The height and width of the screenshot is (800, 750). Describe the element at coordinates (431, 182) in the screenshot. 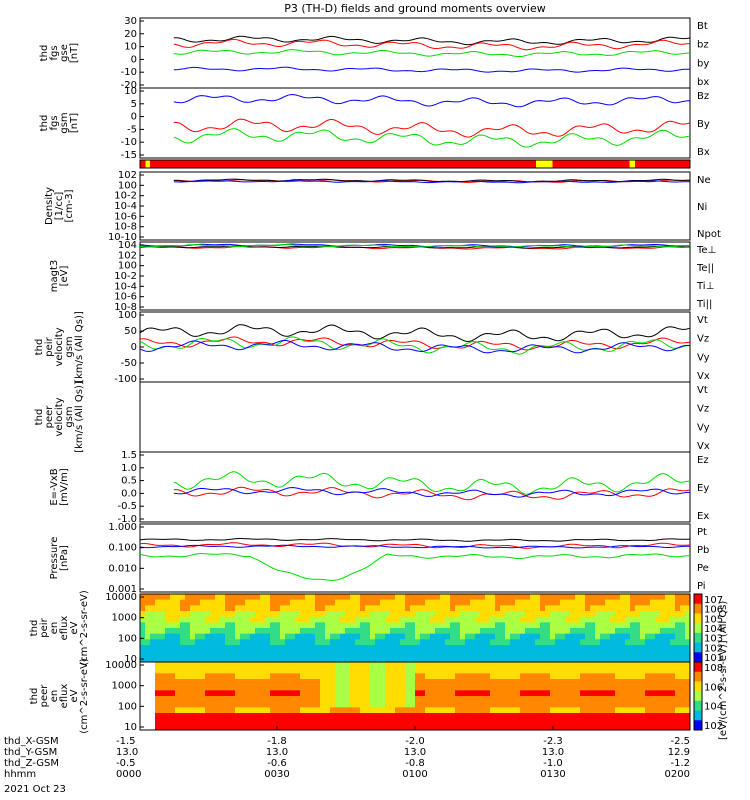

I see `series-line-Npot` at that location.